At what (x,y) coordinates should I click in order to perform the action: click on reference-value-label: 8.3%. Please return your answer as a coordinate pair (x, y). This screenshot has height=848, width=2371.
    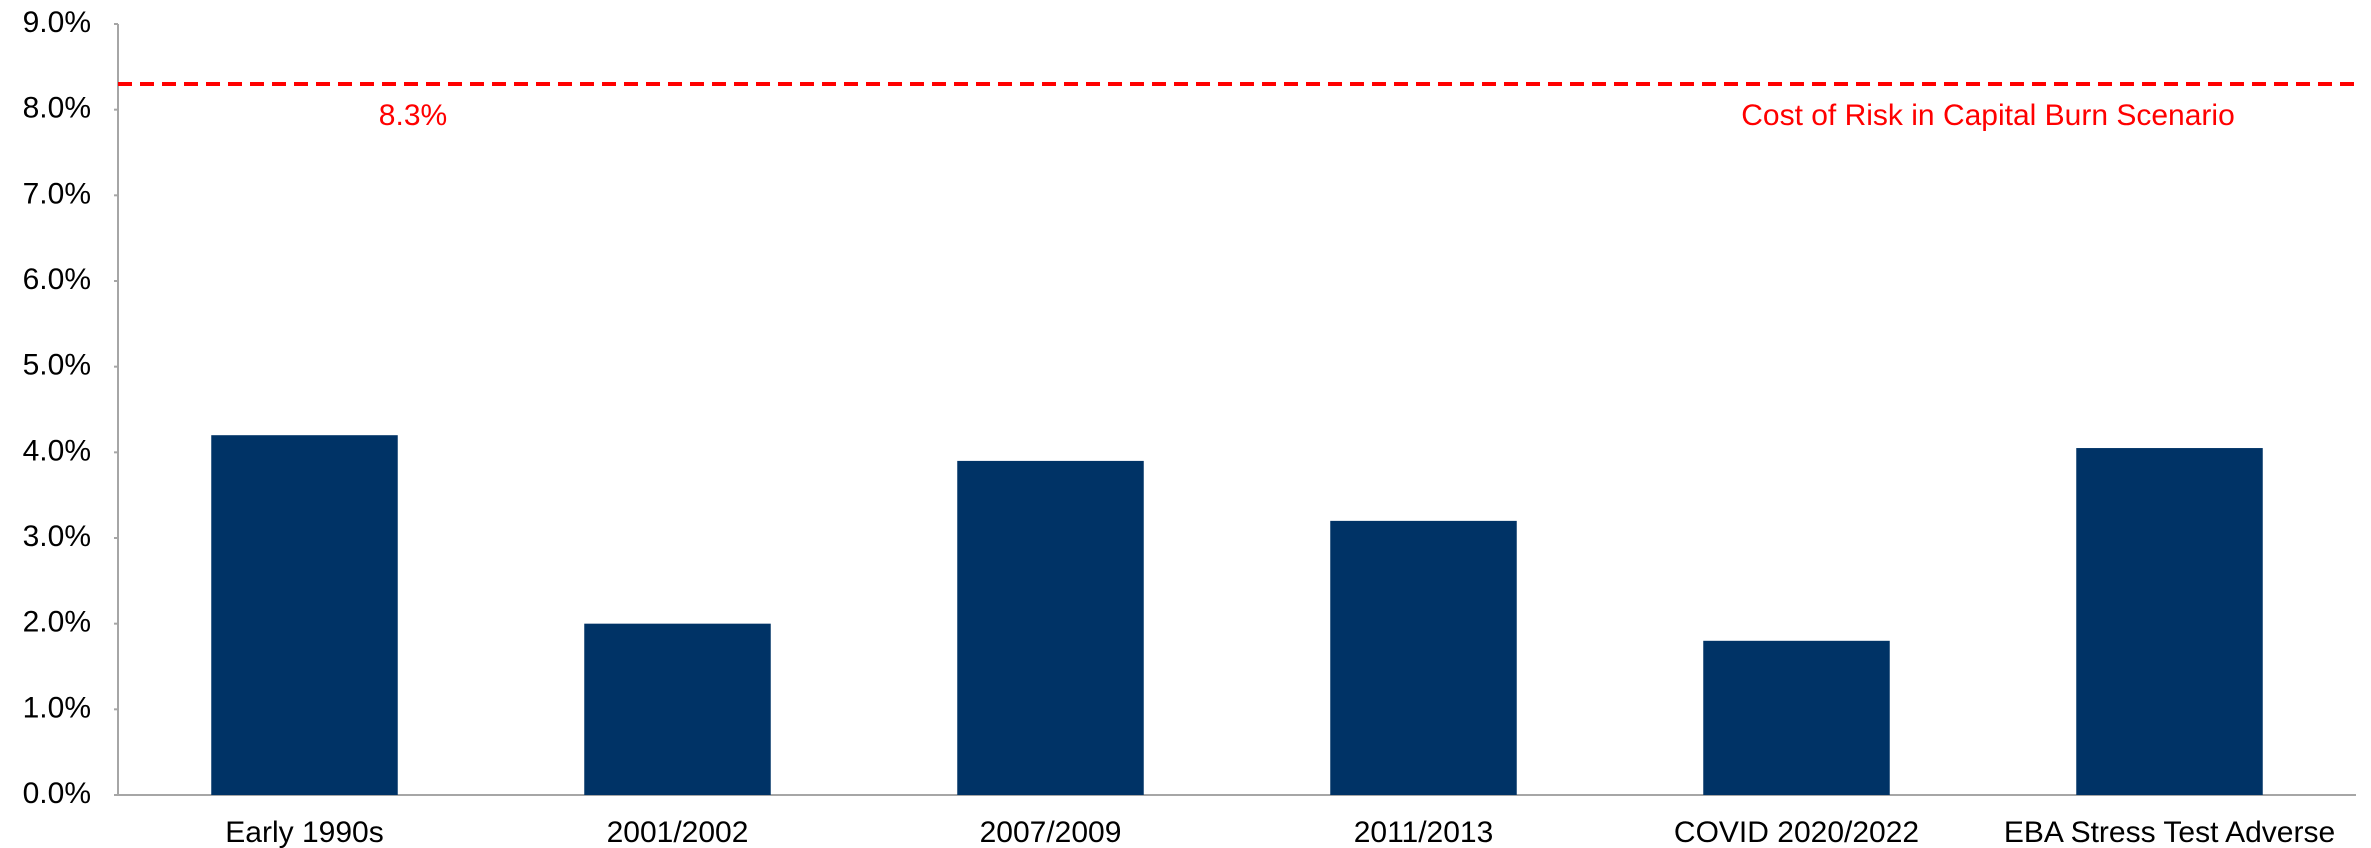
    Looking at the image, I should click on (413, 115).